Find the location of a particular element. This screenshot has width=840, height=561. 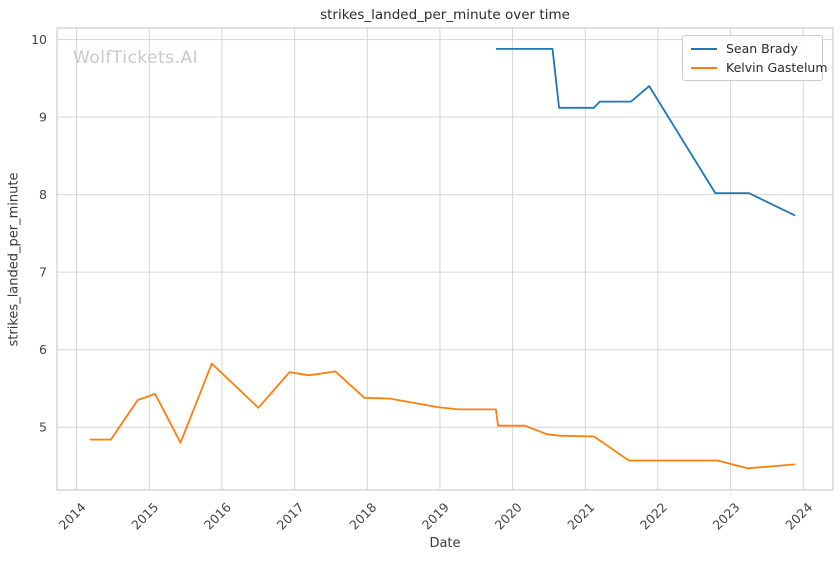

y-tick-label: 5 is located at coordinates (43, 427).